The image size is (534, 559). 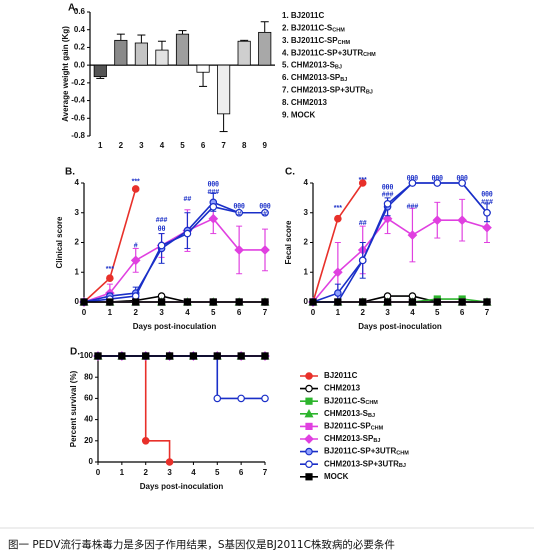 I want to click on legend-label: 5. CHM2013-SBJ, so click(x=312, y=66).